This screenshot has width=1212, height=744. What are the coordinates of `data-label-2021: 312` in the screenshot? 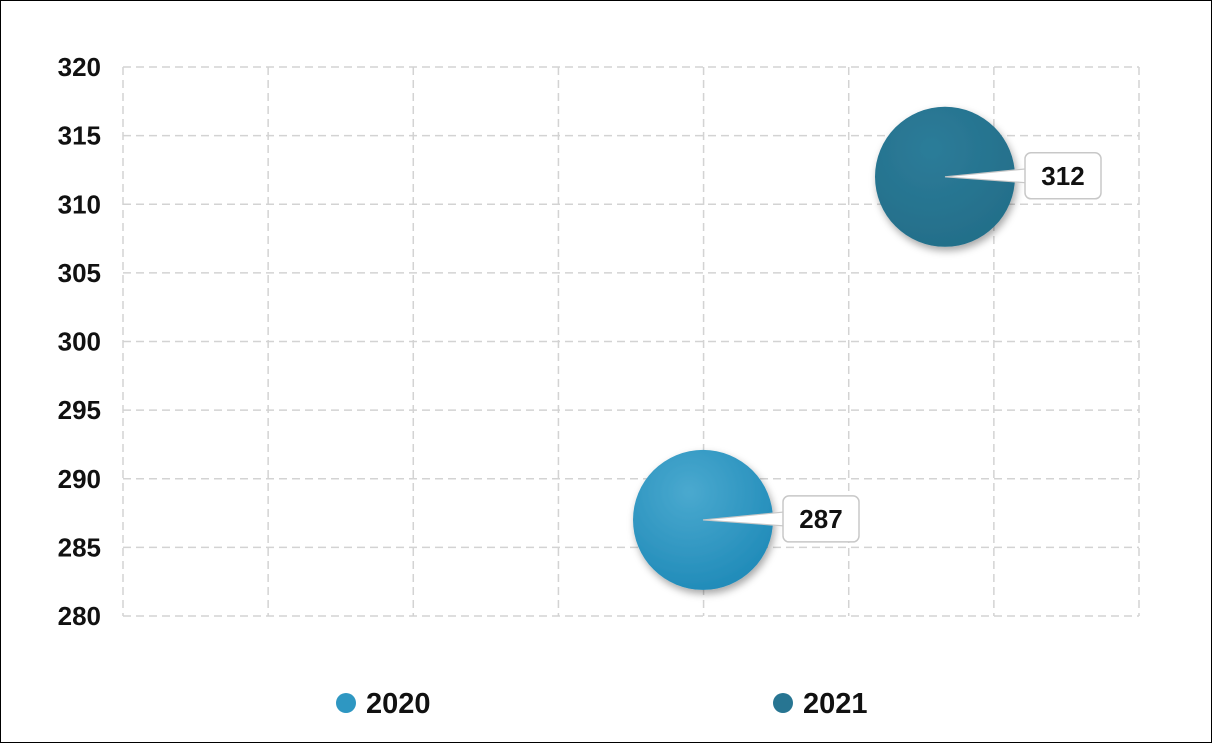 It's located at (1062, 176).